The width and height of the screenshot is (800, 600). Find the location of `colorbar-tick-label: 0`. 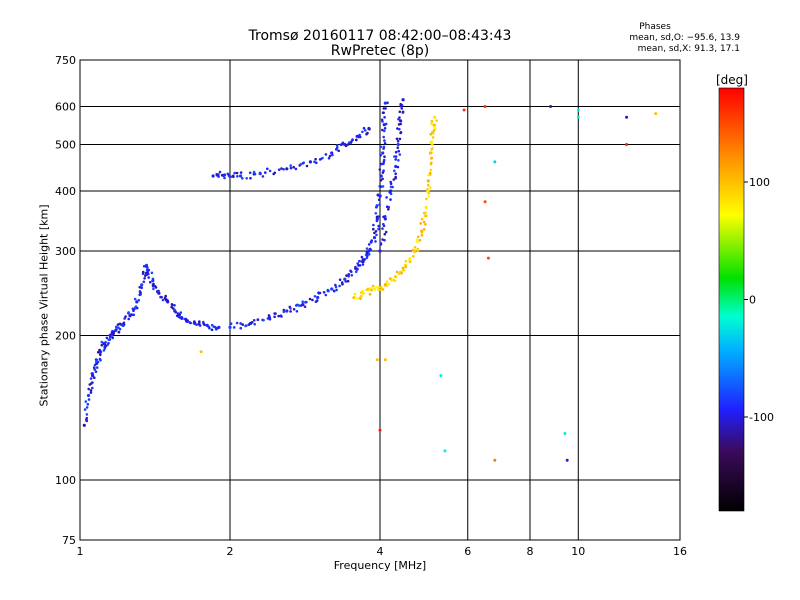

colorbar-tick-label: 0 is located at coordinates (752, 300).